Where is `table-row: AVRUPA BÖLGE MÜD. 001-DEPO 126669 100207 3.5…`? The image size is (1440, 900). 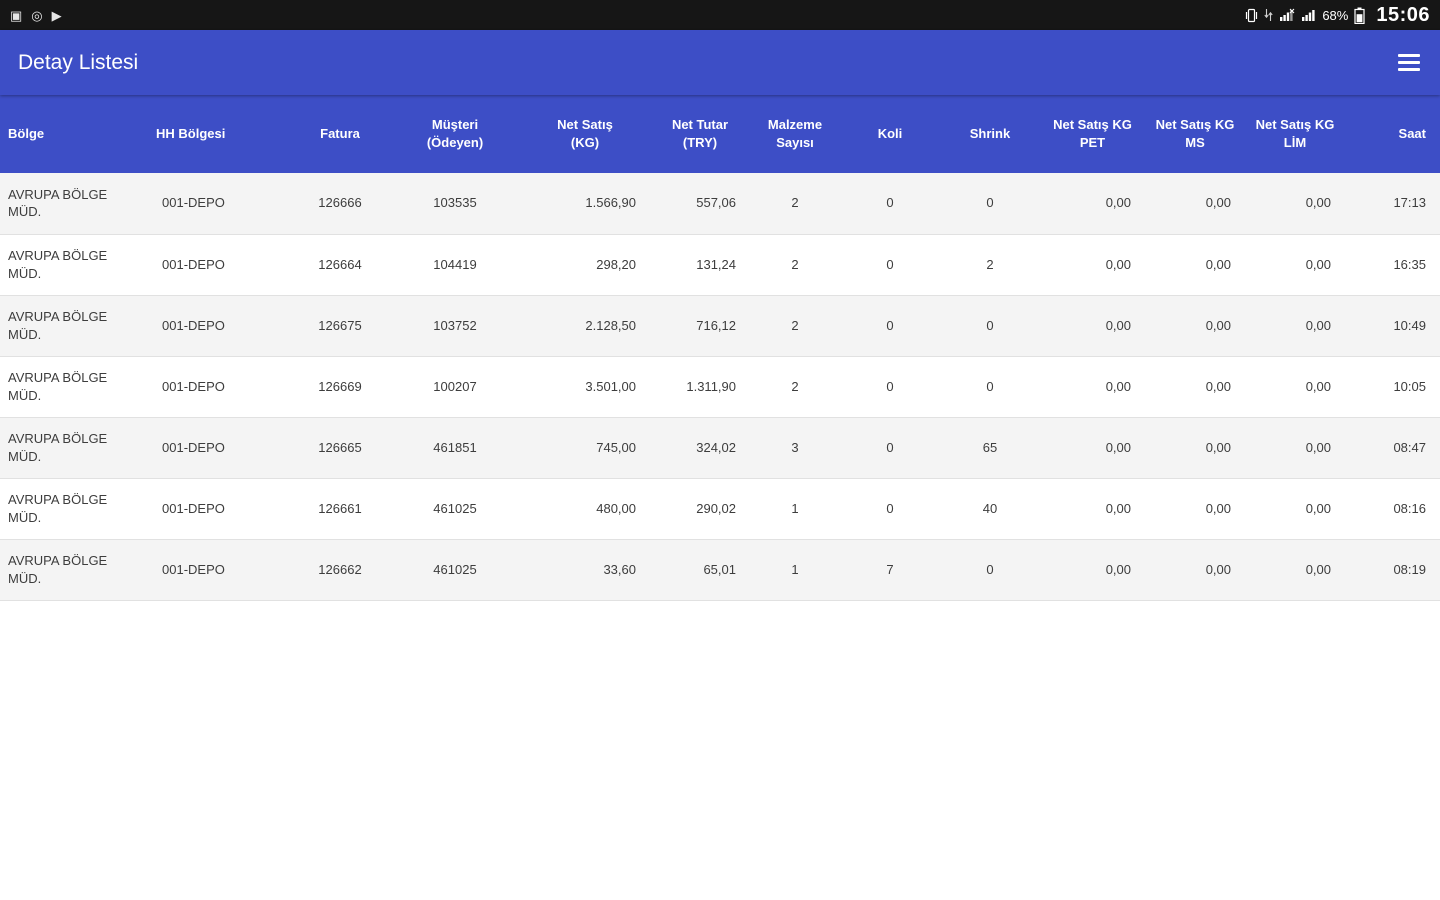 table-row: AVRUPA BÖLGE MÜD. 001-DEPO 126669 100207 3.5… is located at coordinates (720, 386).